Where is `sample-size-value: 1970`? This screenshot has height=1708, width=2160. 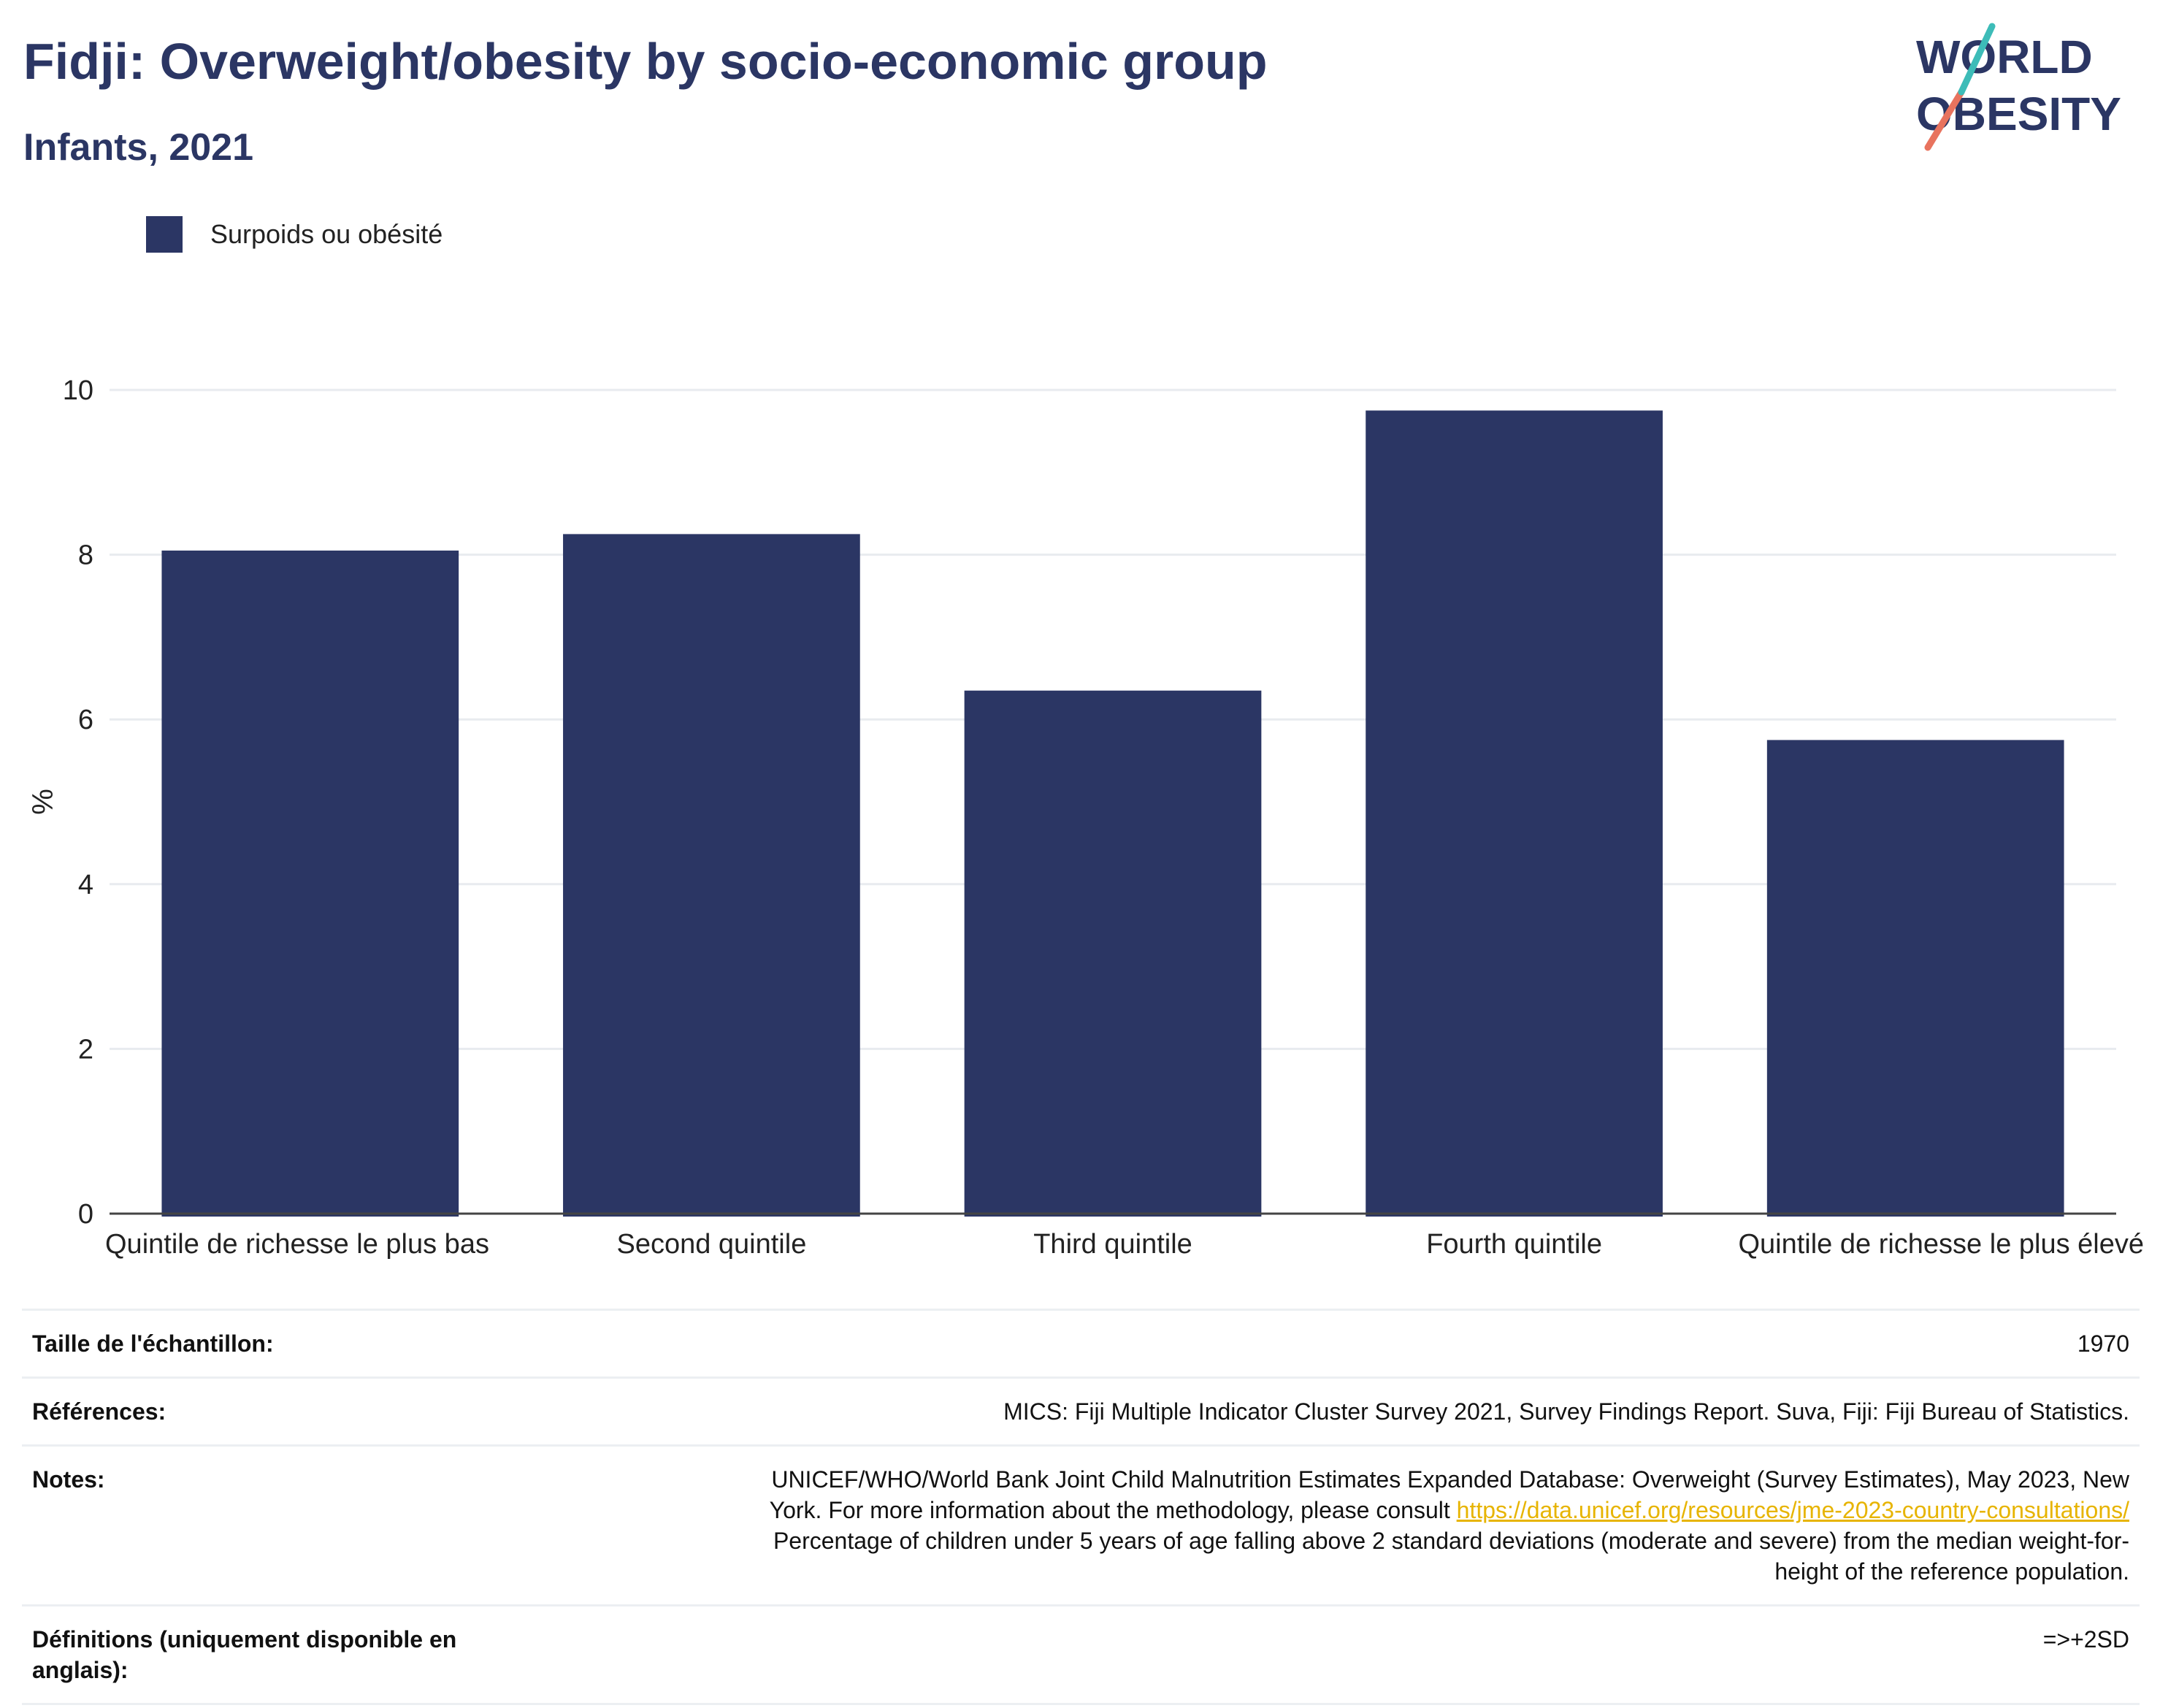 sample-size-value: 1970 is located at coordinates (1325, 1343).